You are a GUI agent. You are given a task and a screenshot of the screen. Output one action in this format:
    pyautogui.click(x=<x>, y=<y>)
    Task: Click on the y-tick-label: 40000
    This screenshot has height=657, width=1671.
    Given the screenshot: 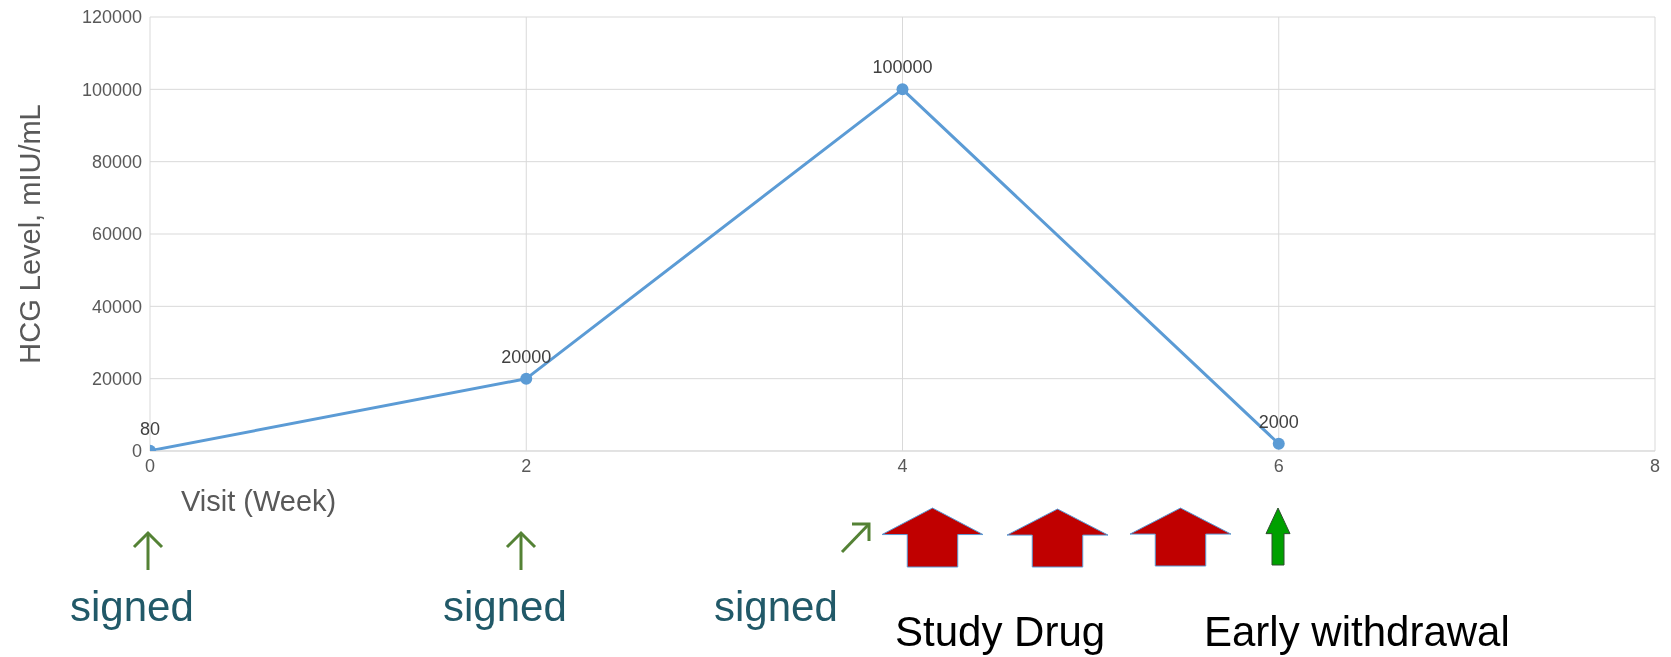 What is the action you would take?
    pyautogui.click(x=116, y=306)
    